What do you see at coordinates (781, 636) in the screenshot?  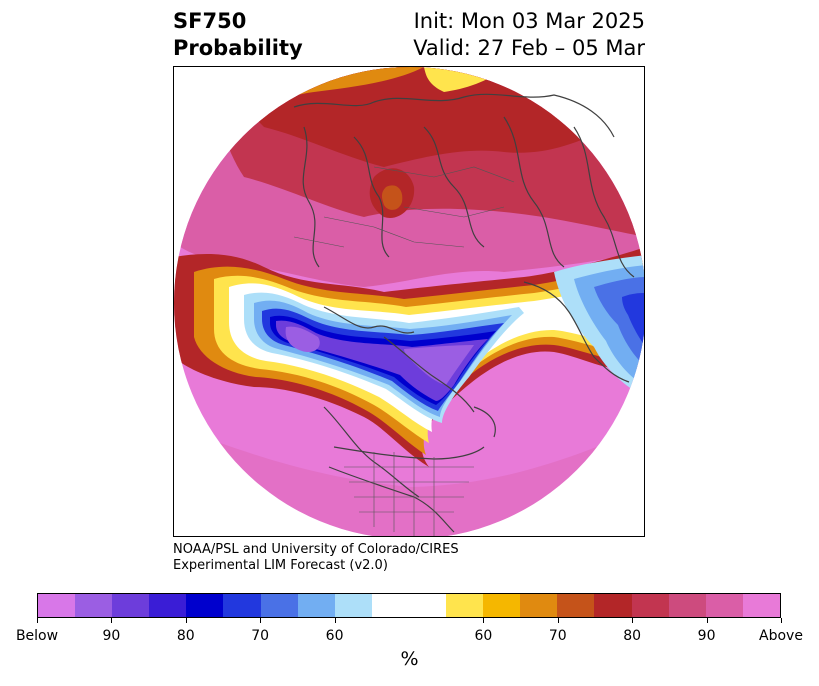 I see `colorbar-tick-label: Above` at bounding box center [781, 636].